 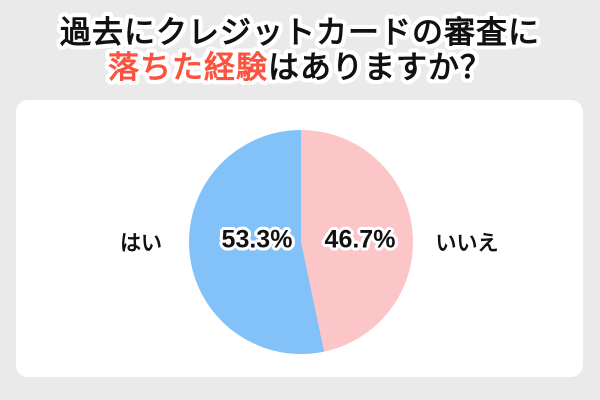 I want to click on category-label-no: いいえ, so click(x=467, y=243).